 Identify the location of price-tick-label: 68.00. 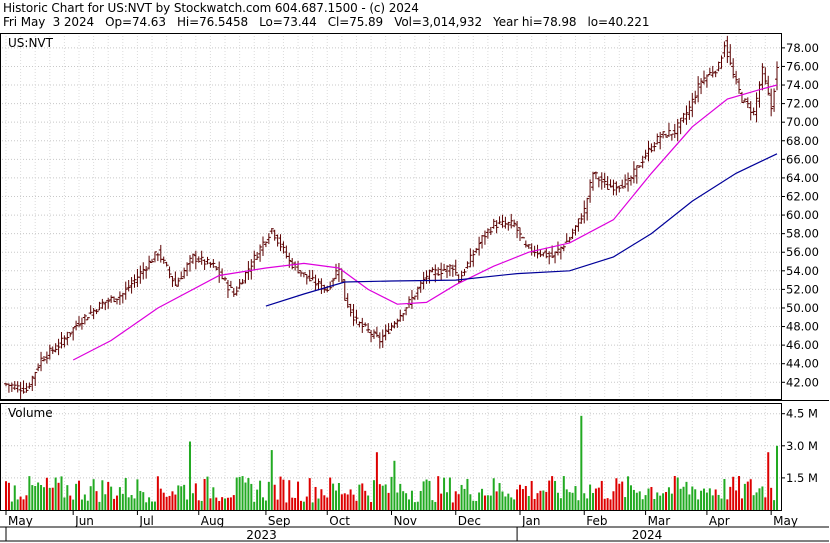
(802, 141).